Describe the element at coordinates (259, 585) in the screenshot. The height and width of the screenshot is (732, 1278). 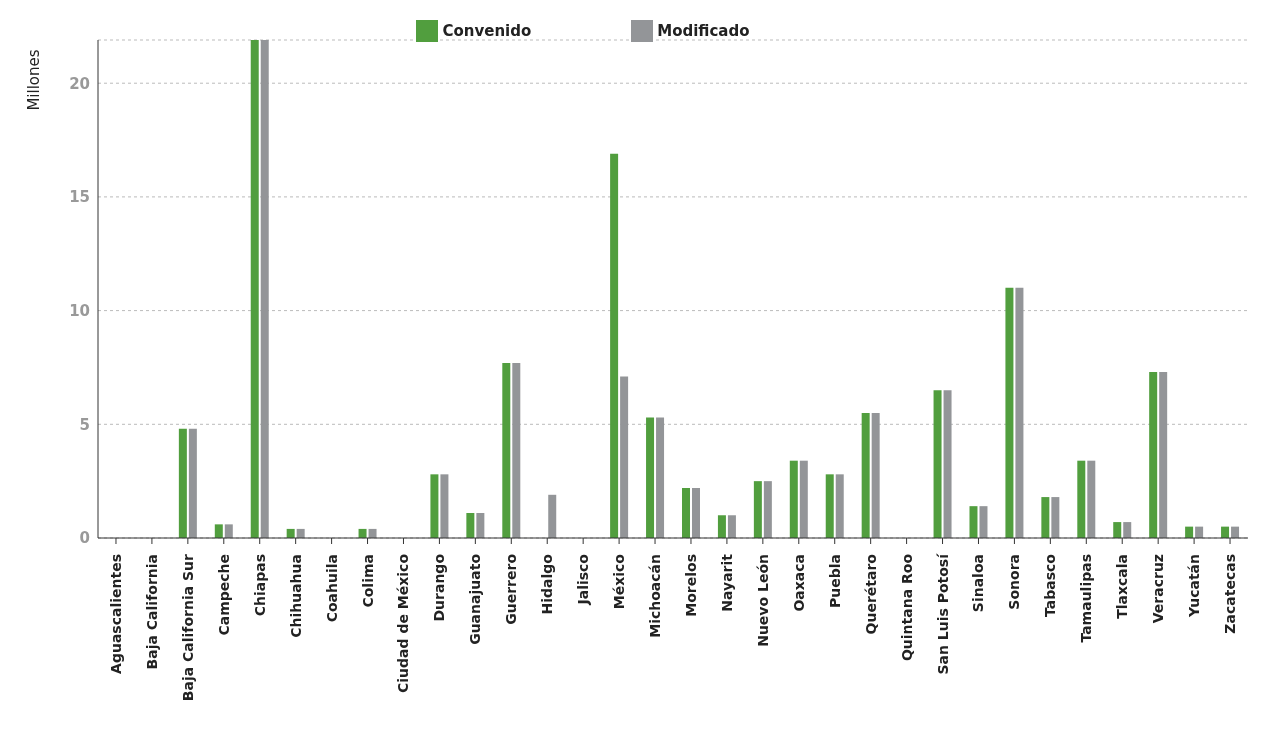
I see `x-tick-label: Chiapas` at that location.